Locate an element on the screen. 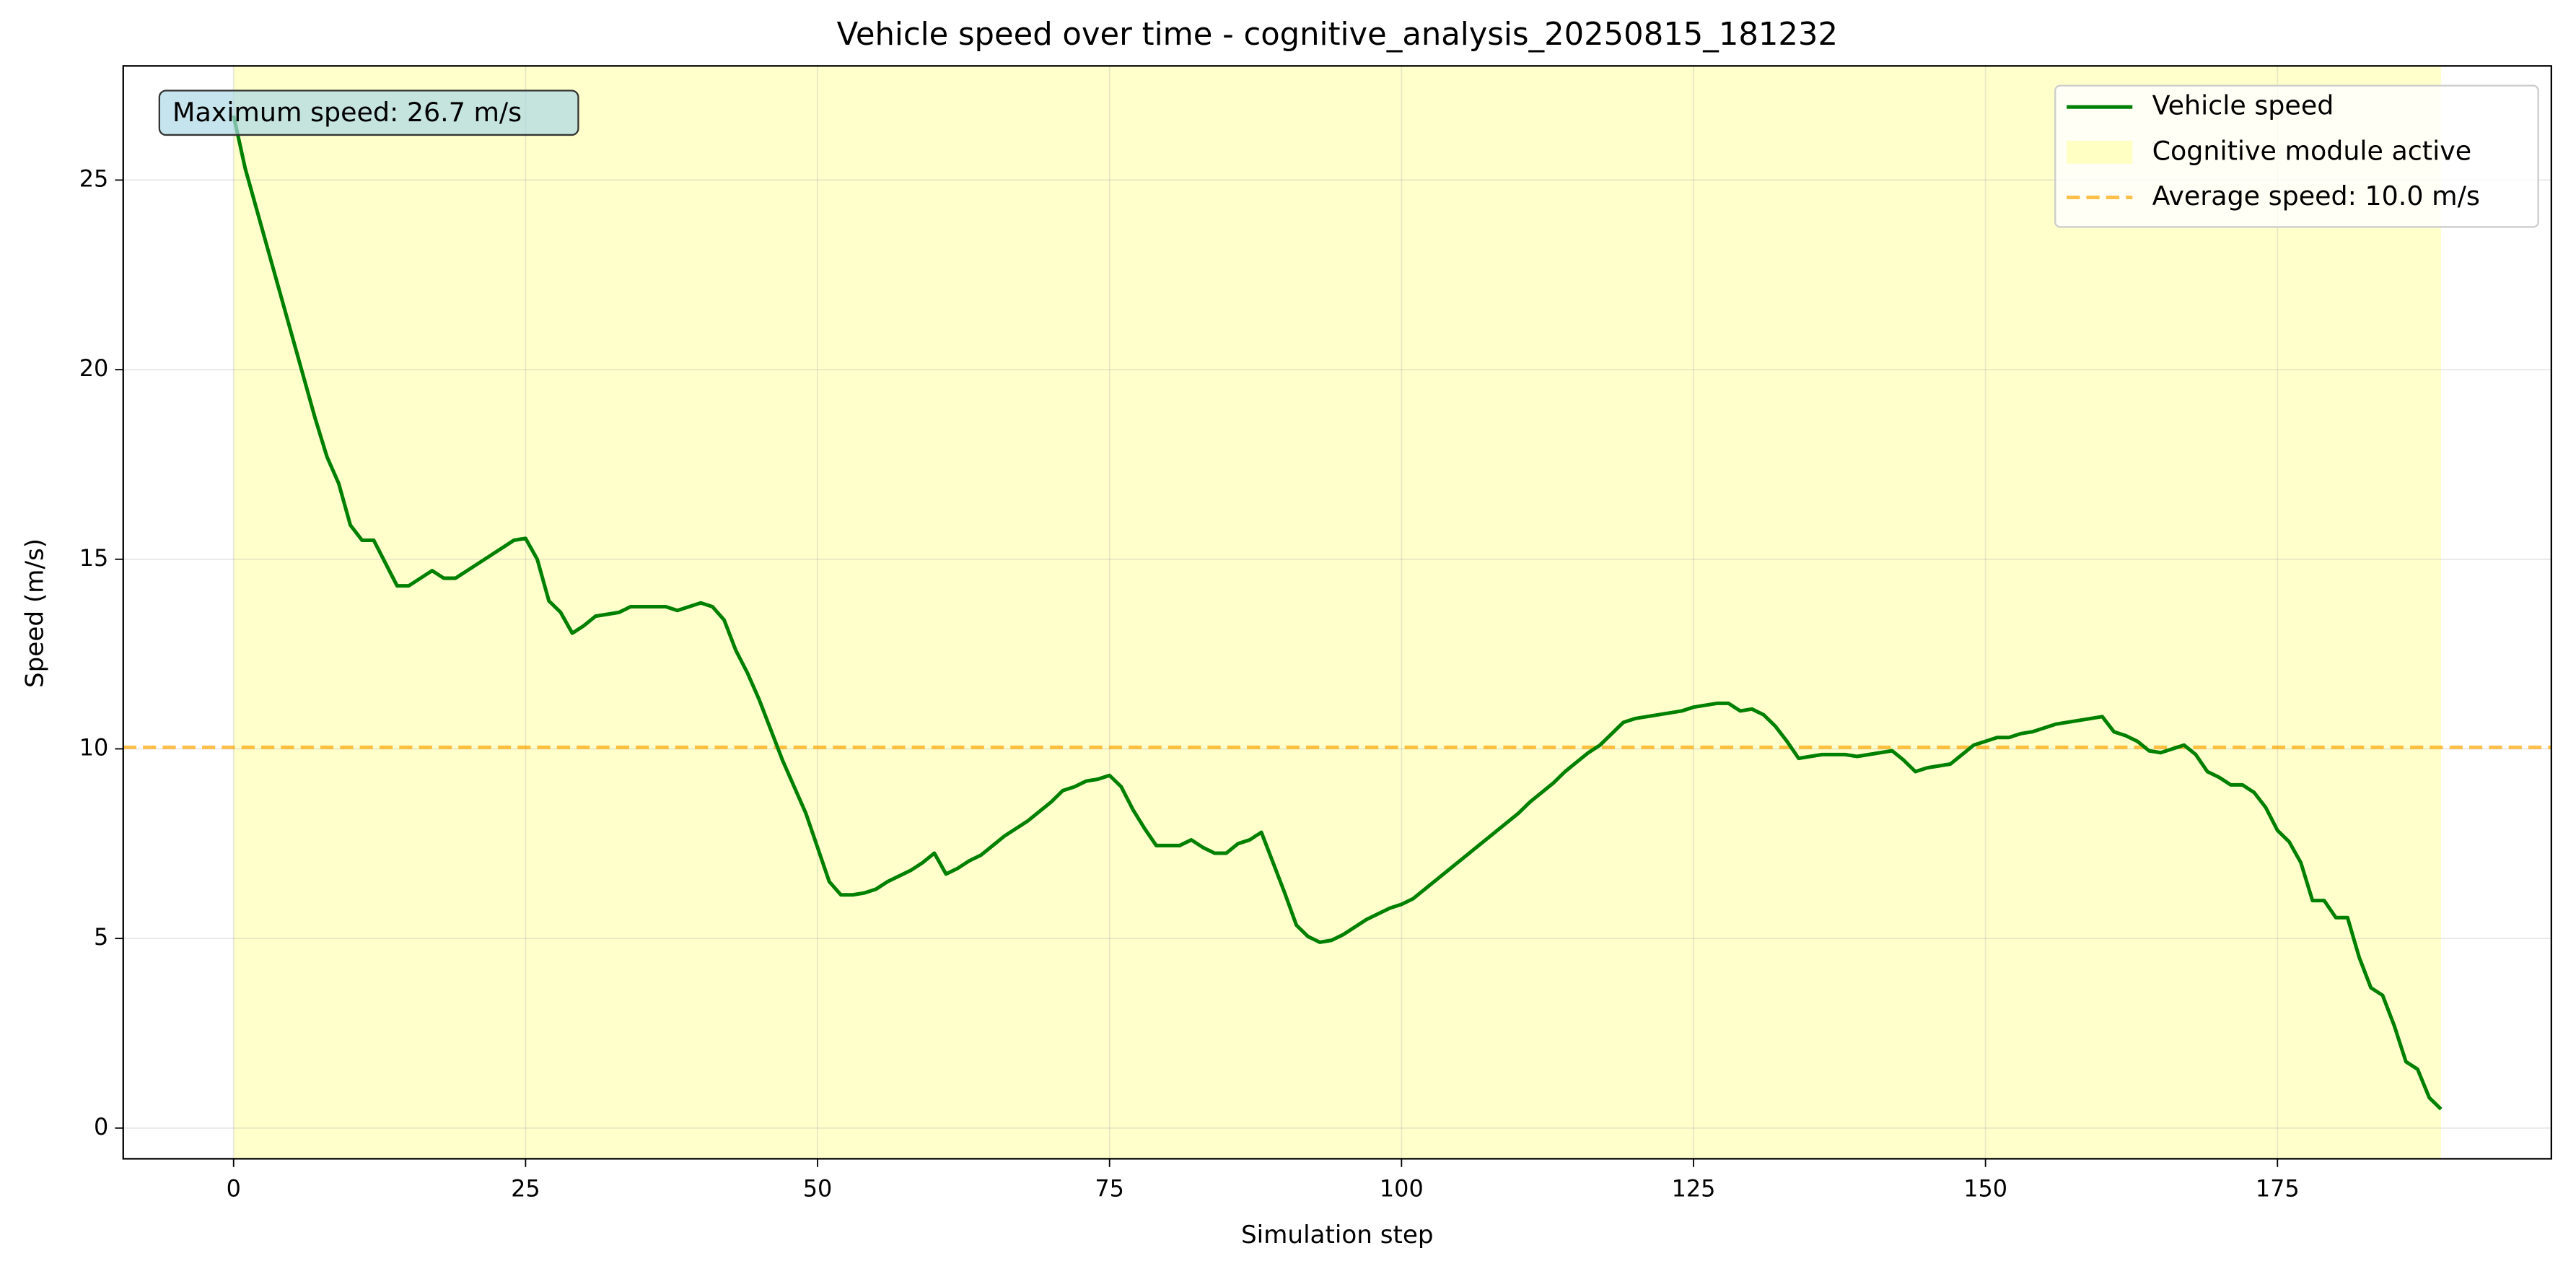 This screenshot has height=1274, width=2576. y-tick-label: 5 is located at coordinates (101, 937).